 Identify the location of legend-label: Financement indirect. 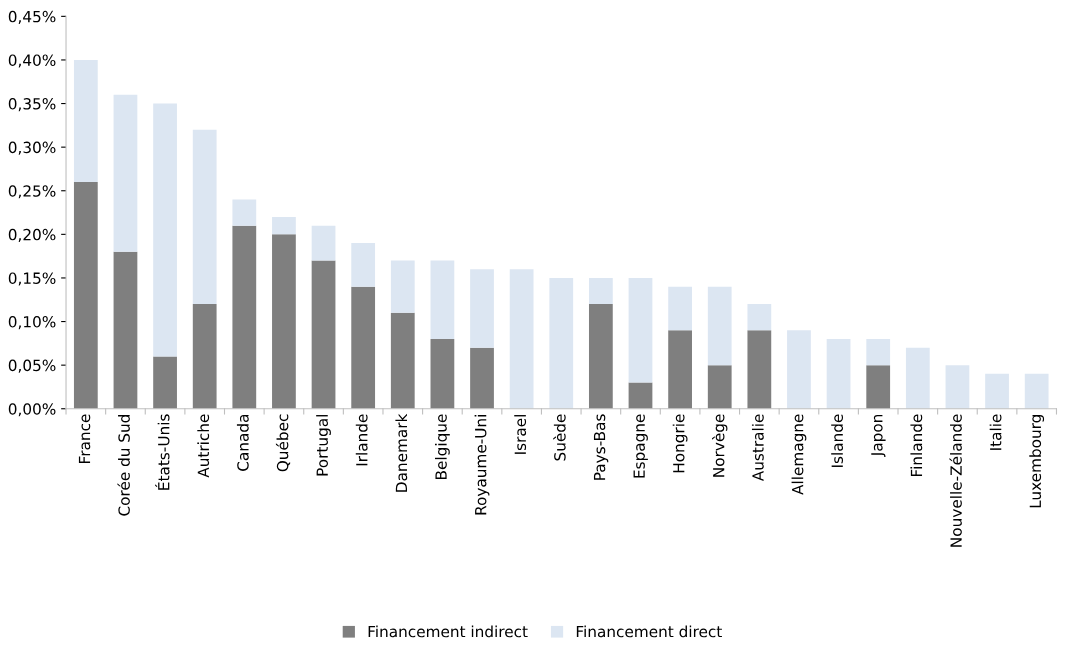
(448, 631).